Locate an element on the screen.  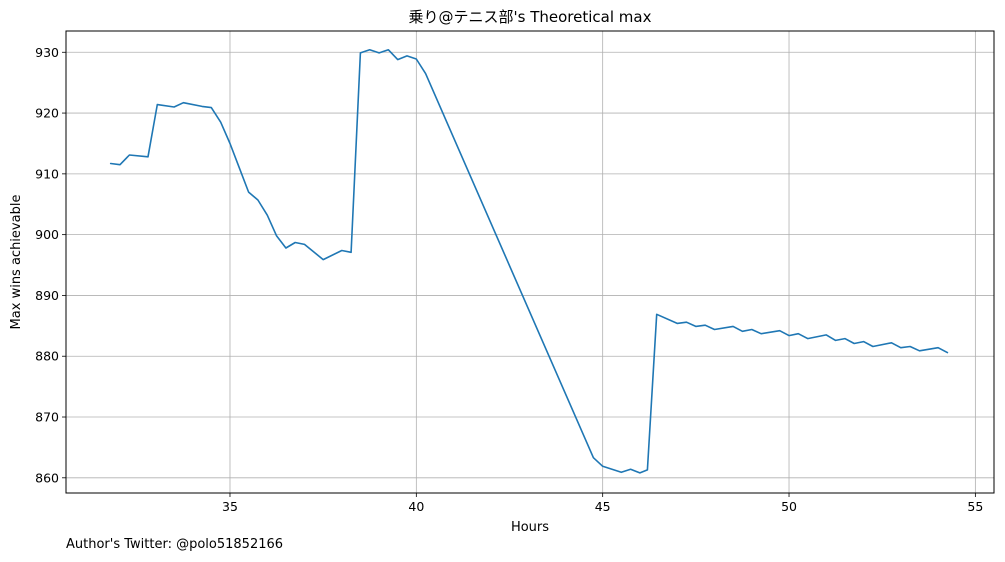
y-tick-label: 880 is located at coordinates (47, 356).